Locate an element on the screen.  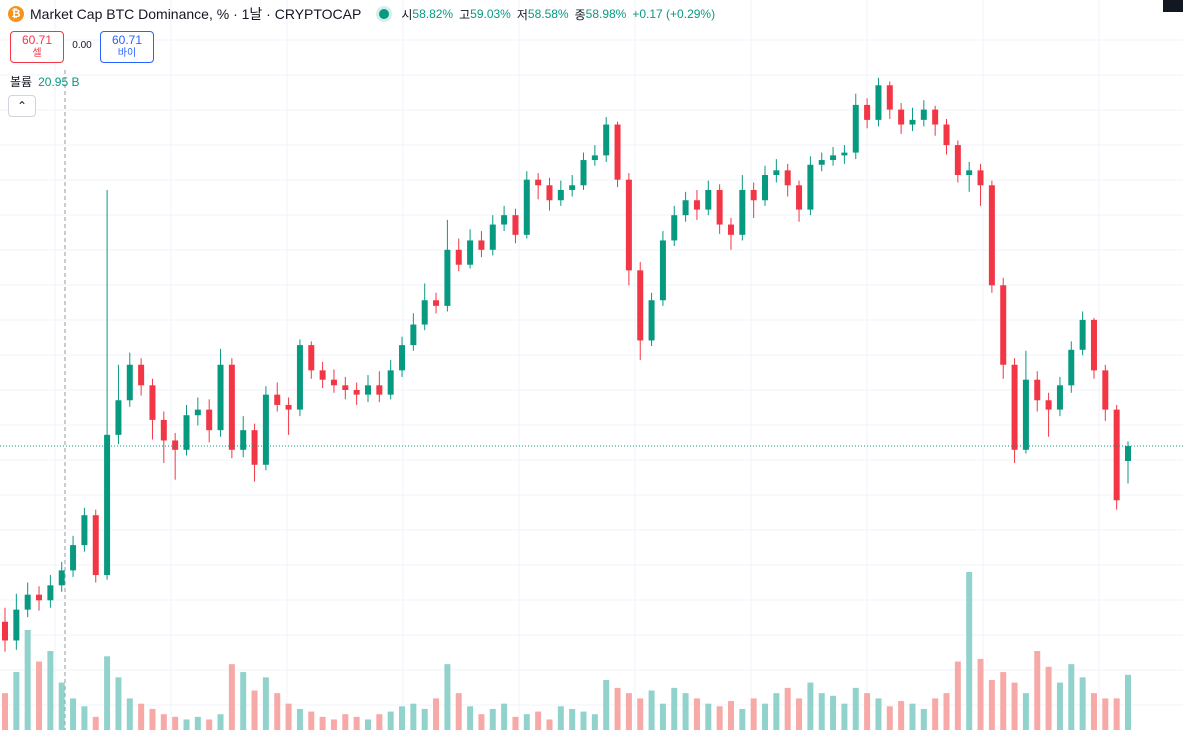
buy-button: 60.71 바이 is located at coordinates (127, 47).